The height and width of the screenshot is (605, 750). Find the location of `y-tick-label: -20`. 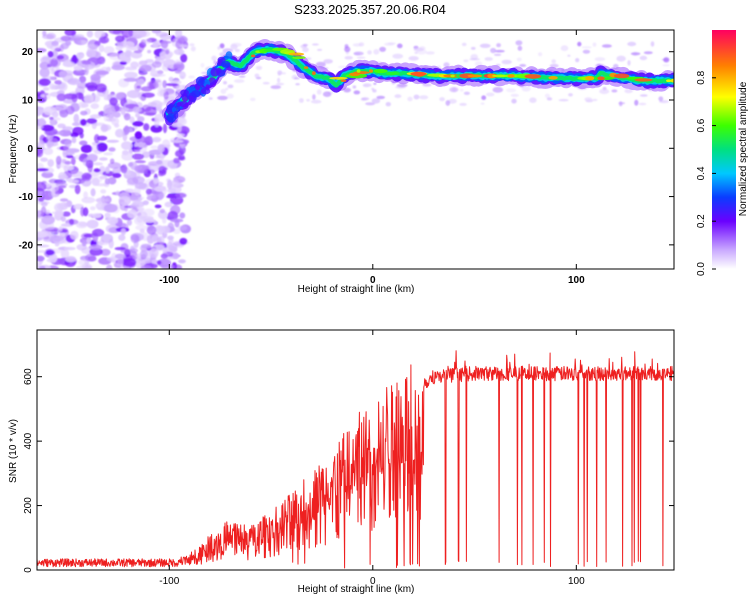

y-tick-label: -20 is located at coordinates (26, 245).